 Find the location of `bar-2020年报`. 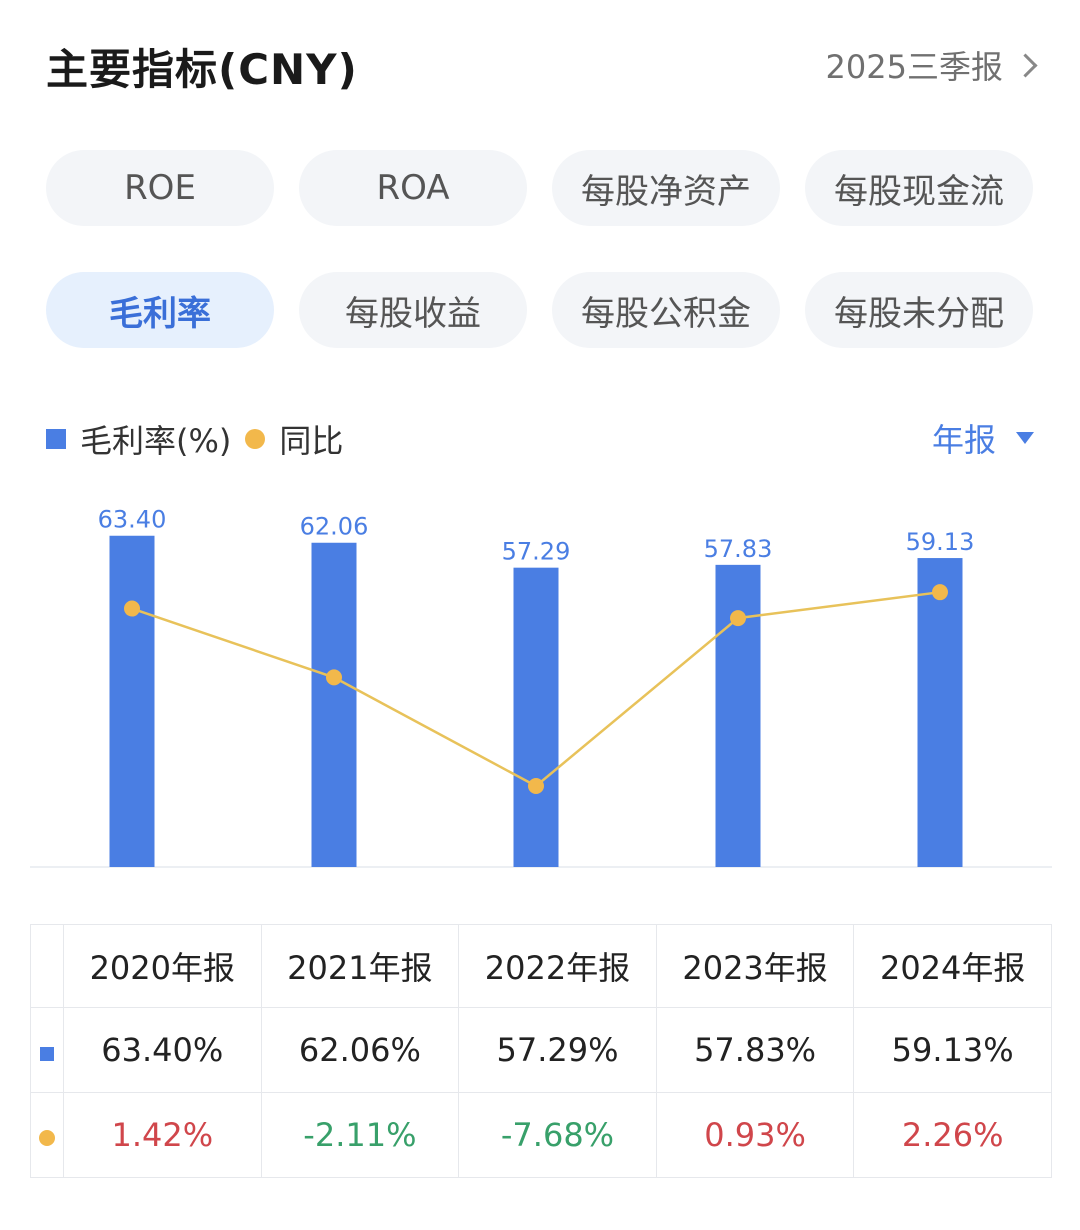

bar-2020年报 is located at coordinates (132, 701).